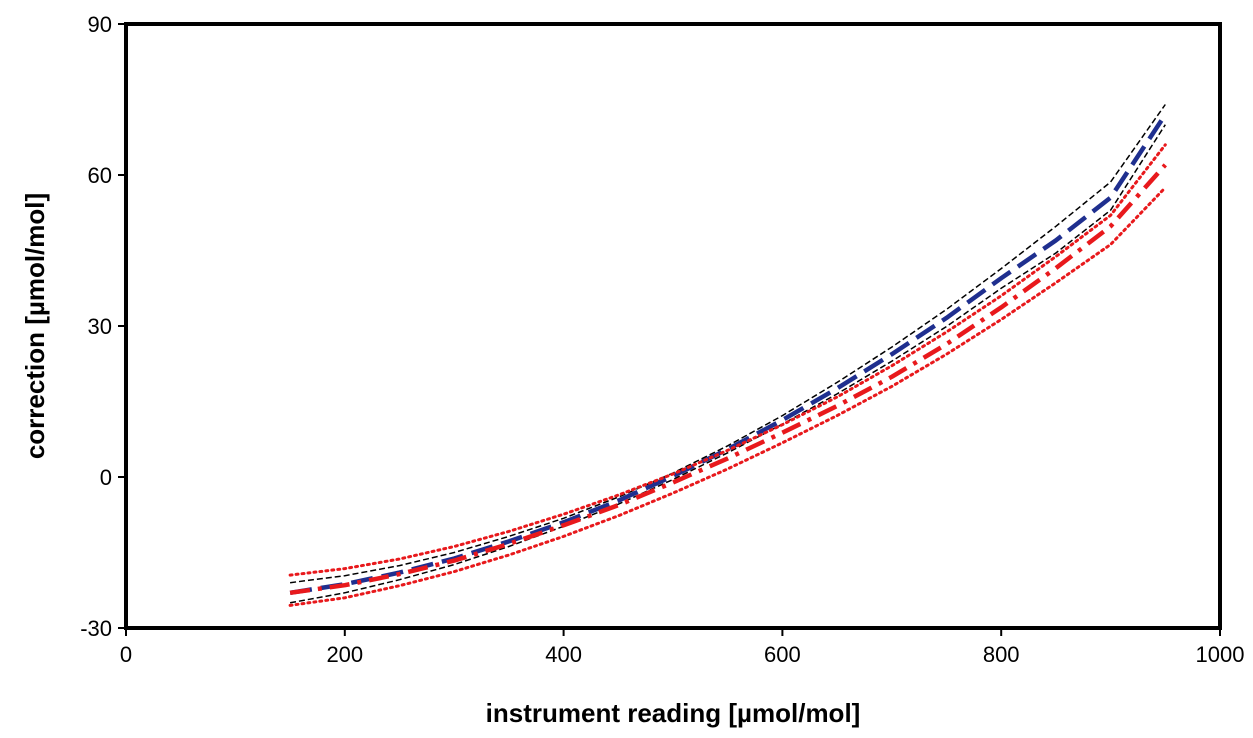 This screenshot has width=1253, height=738. What do you see at coordinates (100, 24) in the screenshot?
I see `y-tick-label: 90` at bounding box center [100, 24].